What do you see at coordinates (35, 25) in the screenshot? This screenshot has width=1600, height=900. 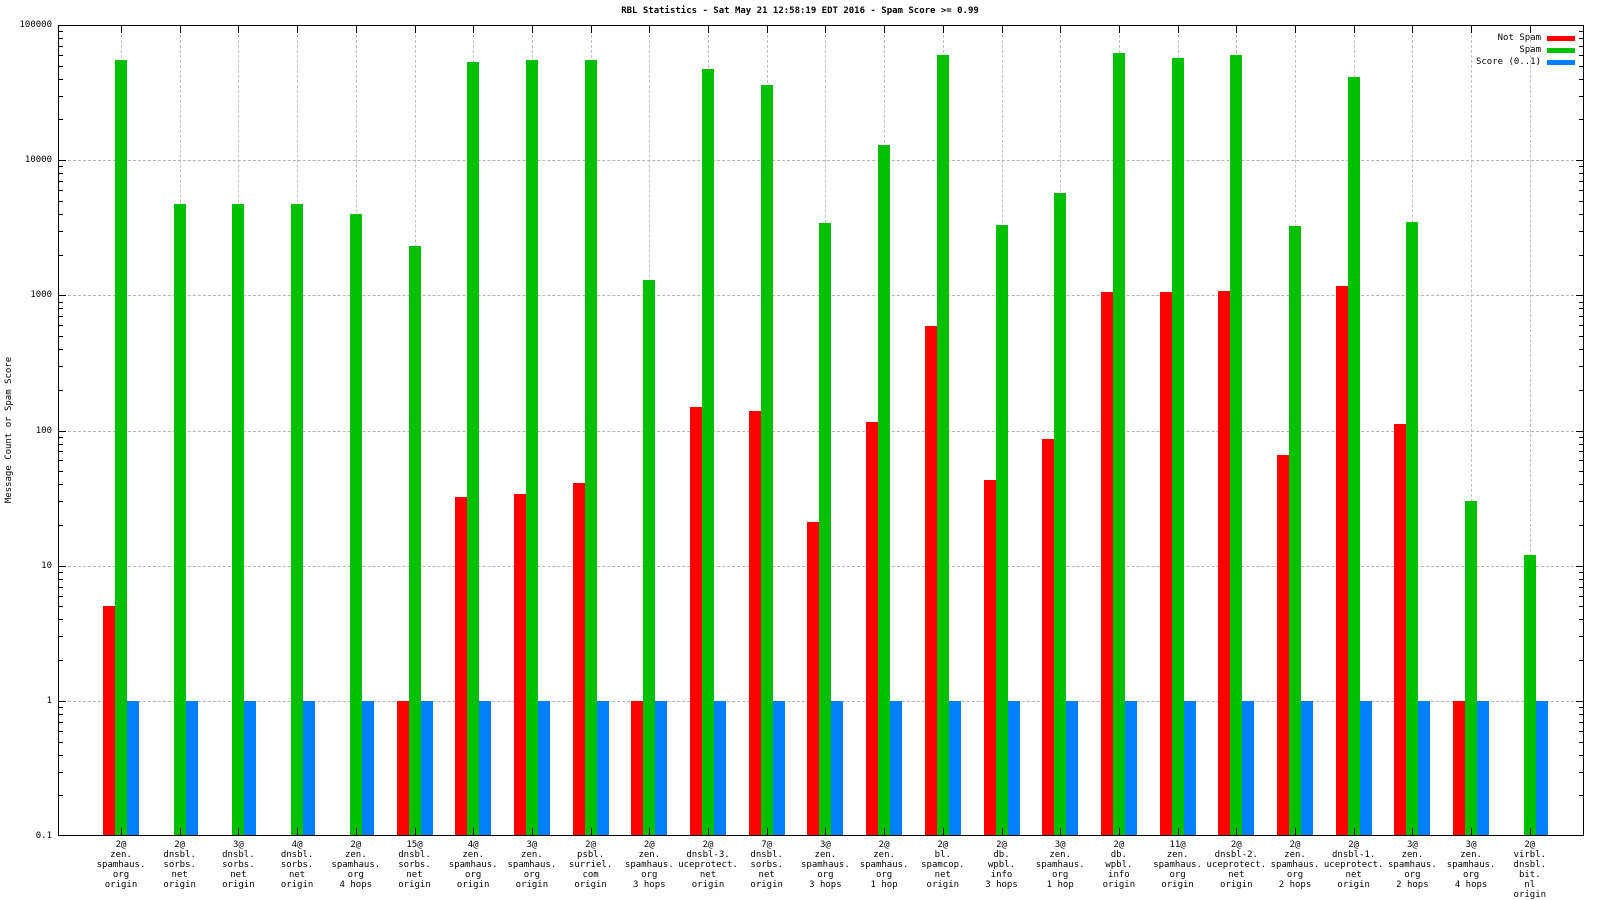 I see `y-tick-label: 100000` at bounding box center [35, 25].